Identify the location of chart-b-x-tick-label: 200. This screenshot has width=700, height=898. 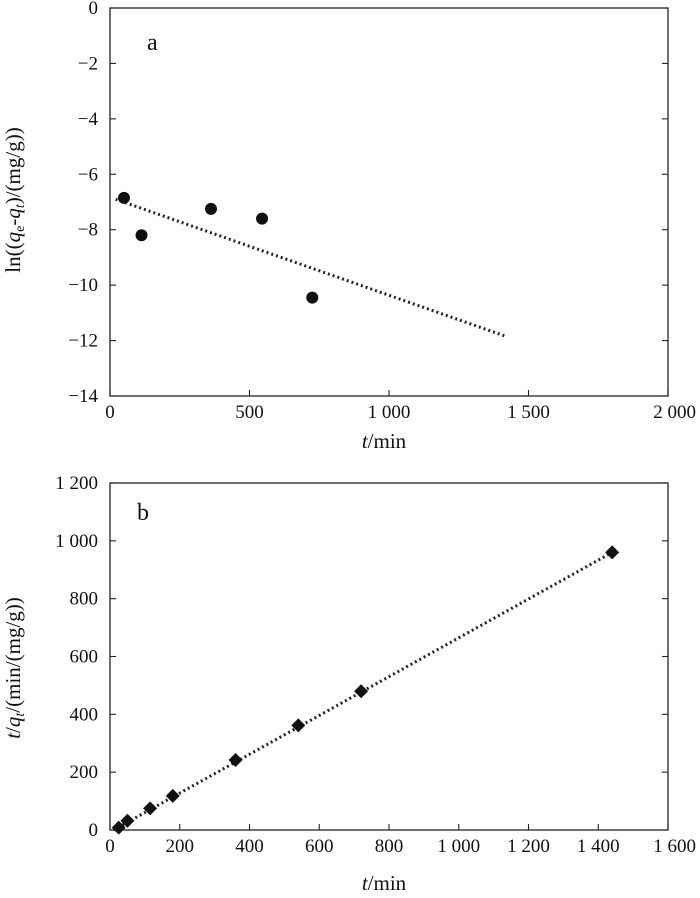
(180, 846).